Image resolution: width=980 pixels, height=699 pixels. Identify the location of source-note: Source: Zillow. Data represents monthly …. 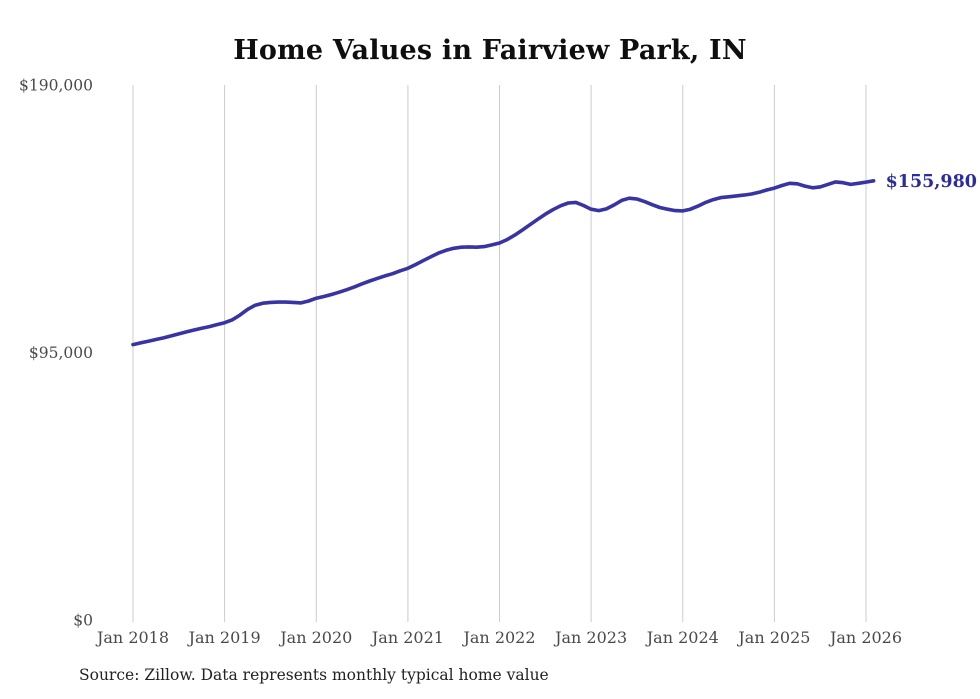
(314, 675).